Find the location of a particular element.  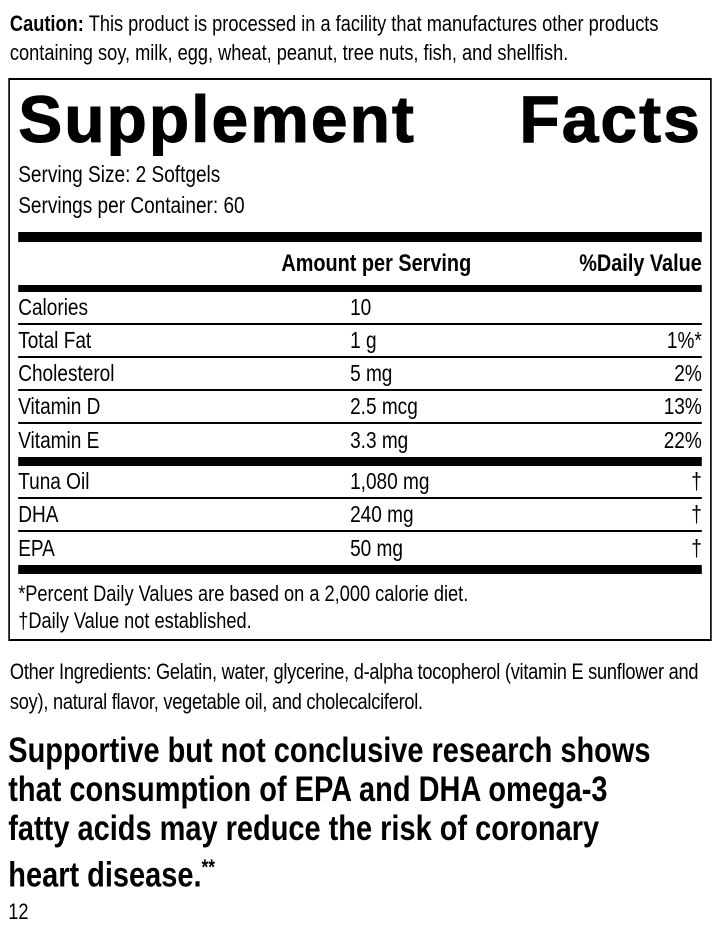

divider-bar-under-header is located at coordinates (360, 288).